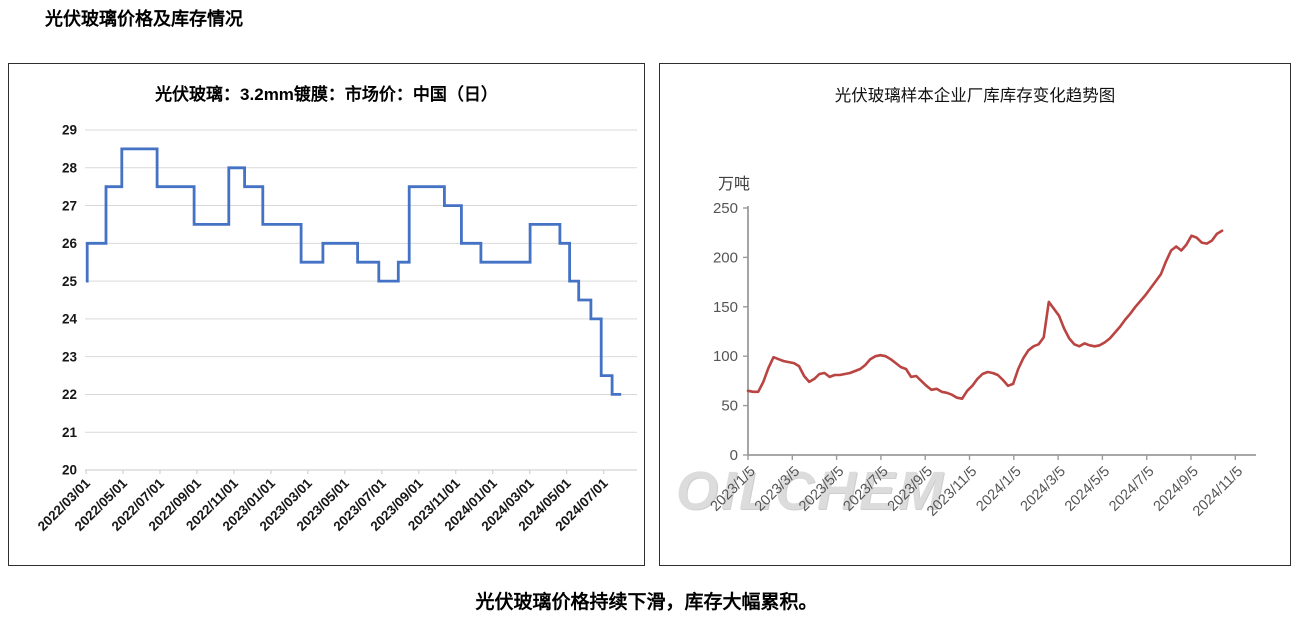 The height and width of the screenshot is (625, 1293). What do you see at coordinates (734, 184) in the screenshot?
I see `y-axis-unit-label: 万吨` at bounding box center [734, 184].